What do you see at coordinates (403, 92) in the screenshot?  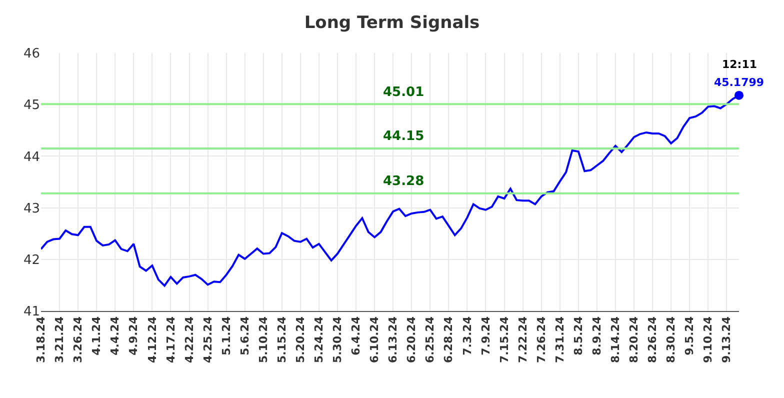 I see `ref-line-label: 45.01` at bounding box center [403, 92].